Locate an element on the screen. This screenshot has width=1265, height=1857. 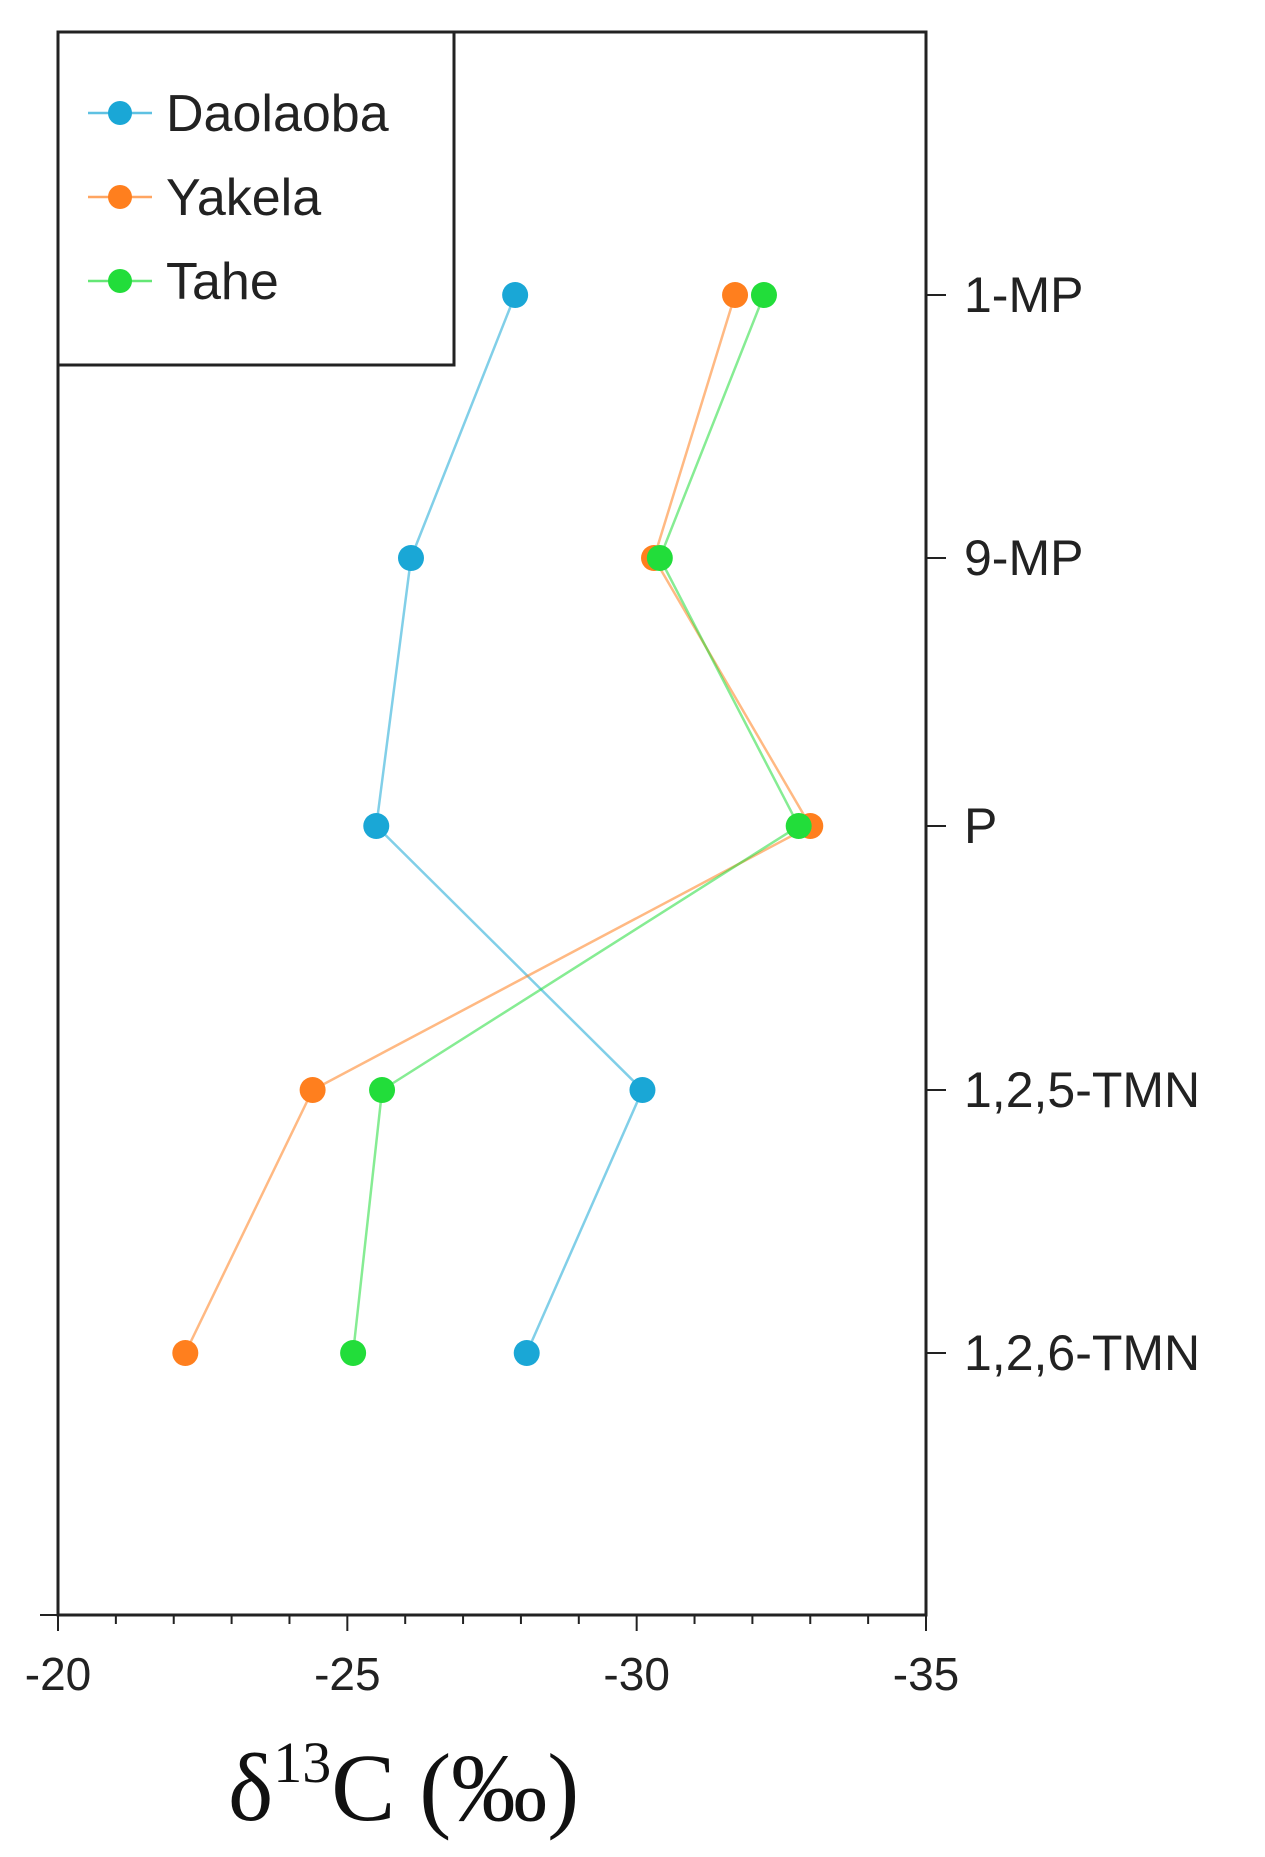
x-tick-label: -20 is located at coordinates (58, 1674).